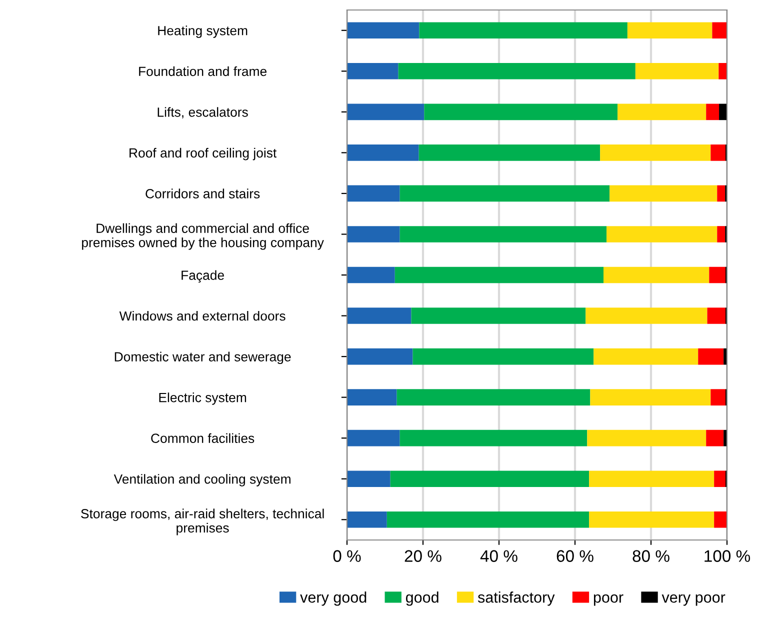 The width and height of the screenshot is (760, 621). Describe the element at coordinates (202, 358) in the screenshot. I see `y-tick-label: Domestic water and sewerage` at that location.